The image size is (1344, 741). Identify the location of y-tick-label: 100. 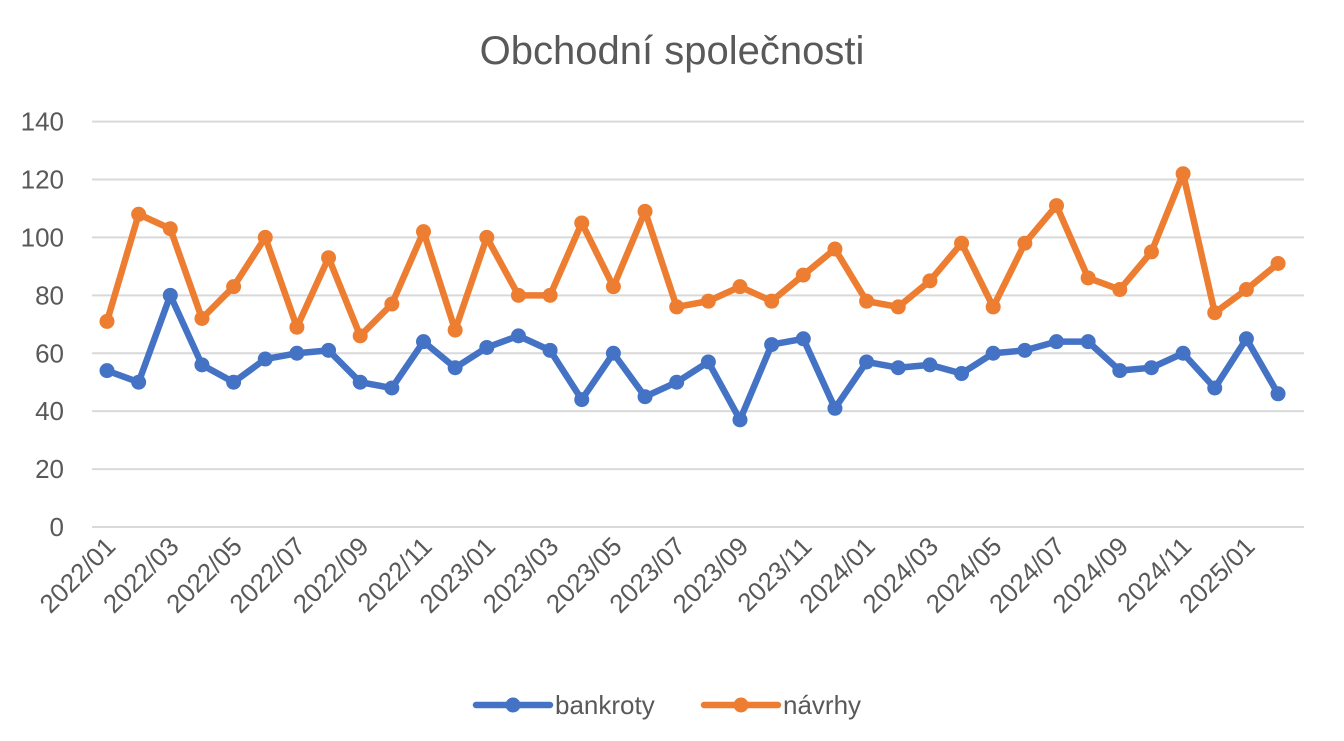
(42, 237).